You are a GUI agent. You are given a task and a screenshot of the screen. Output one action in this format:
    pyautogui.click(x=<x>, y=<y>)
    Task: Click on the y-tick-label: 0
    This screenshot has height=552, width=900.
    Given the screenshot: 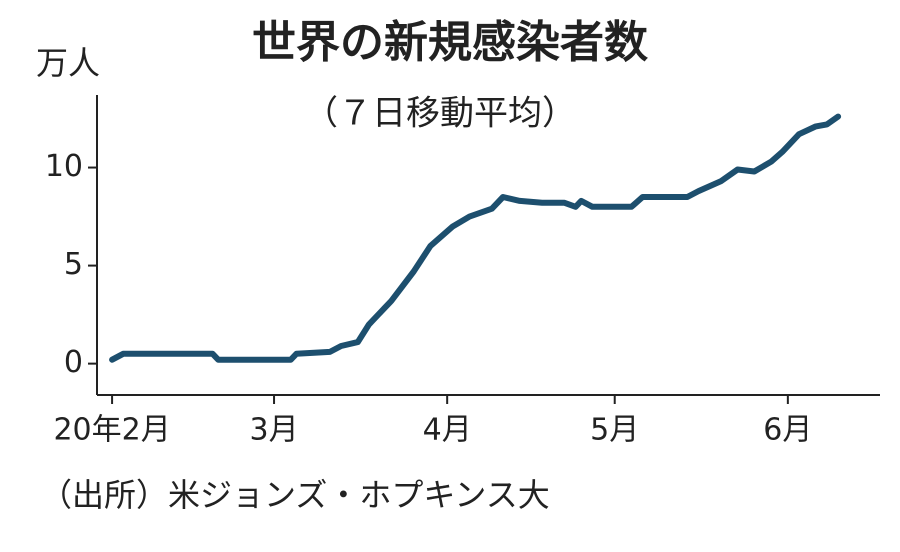 What is the action you would take?
    pyautogui.click(x=73, y=362)
    